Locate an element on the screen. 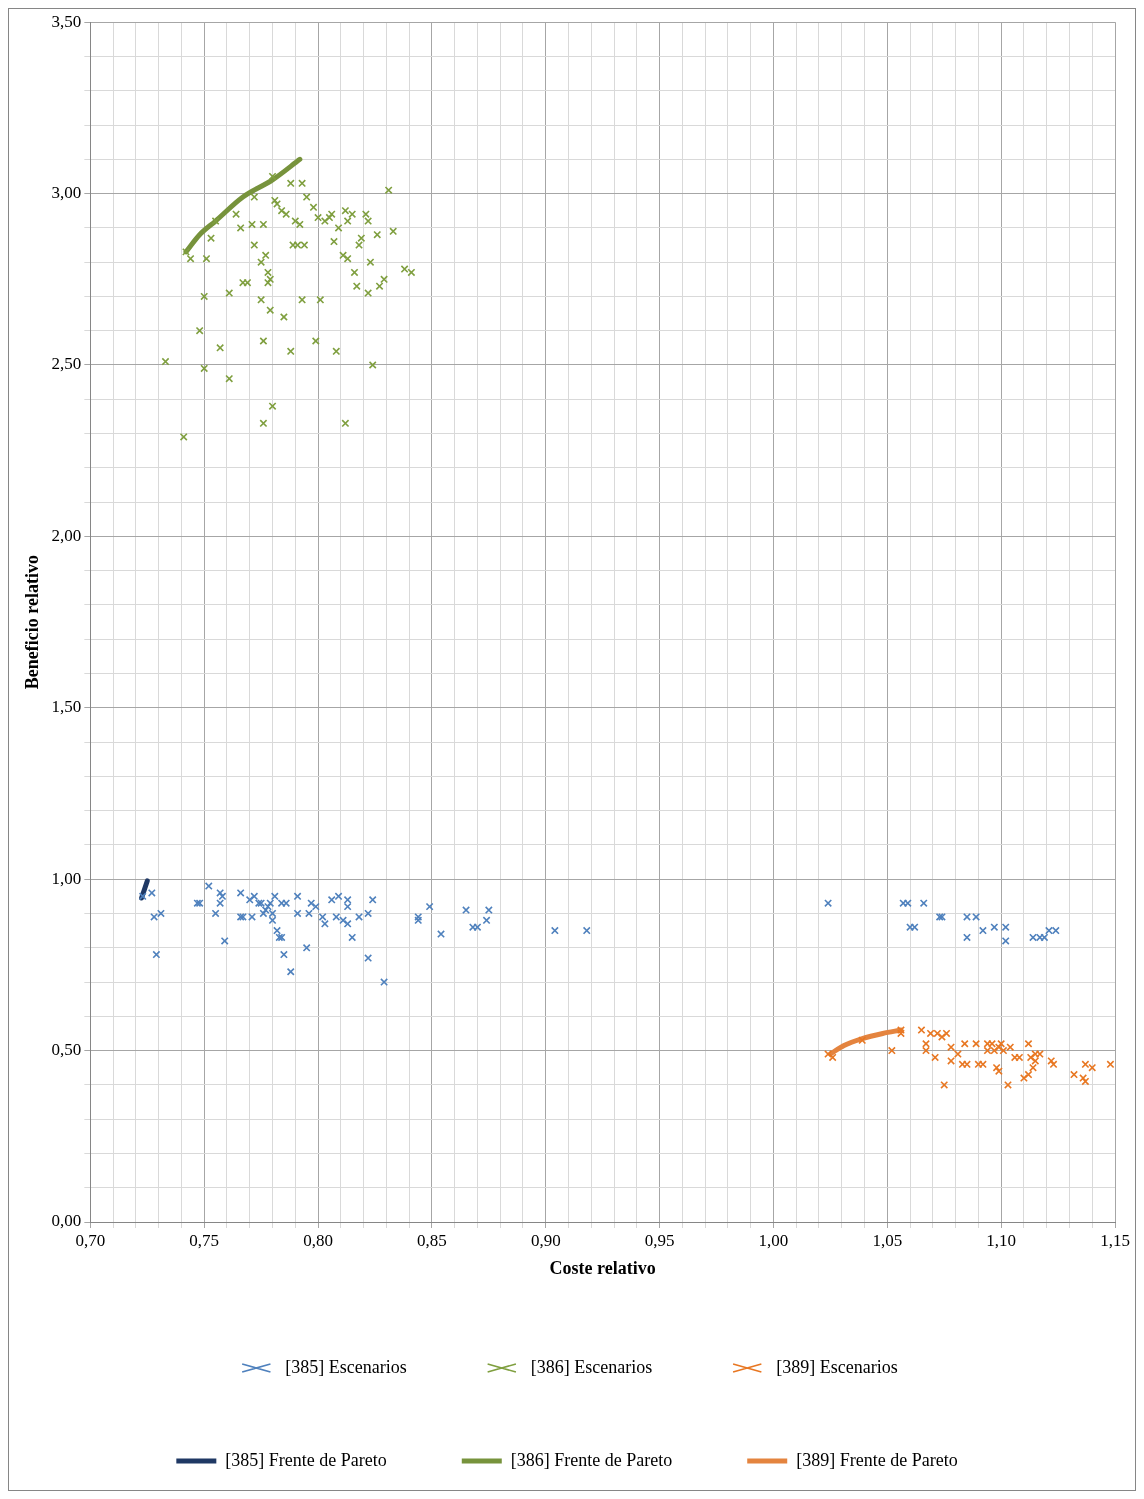 The image size is (1144, 1499). x-axis-title: Coste relativo is located at coordinates (602, 1267).